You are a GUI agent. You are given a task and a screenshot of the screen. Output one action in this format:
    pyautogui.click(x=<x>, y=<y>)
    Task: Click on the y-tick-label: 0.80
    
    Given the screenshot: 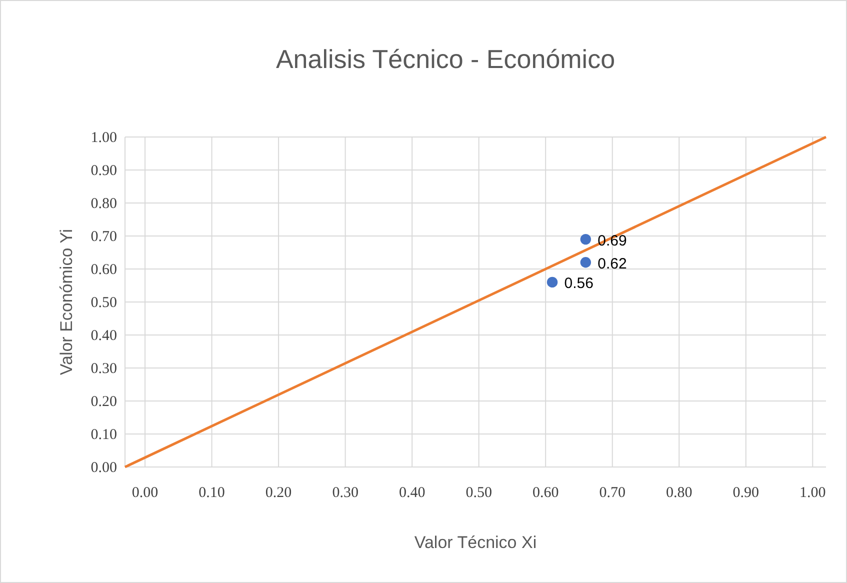 What is the action you would take?
    pyautogui.click(x=103, y=204)
    